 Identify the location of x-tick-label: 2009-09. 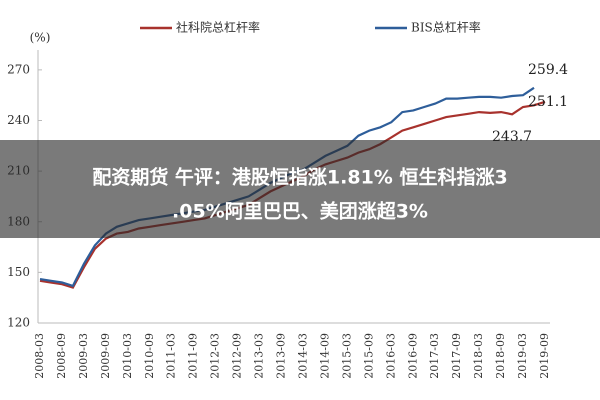
(105, 356).